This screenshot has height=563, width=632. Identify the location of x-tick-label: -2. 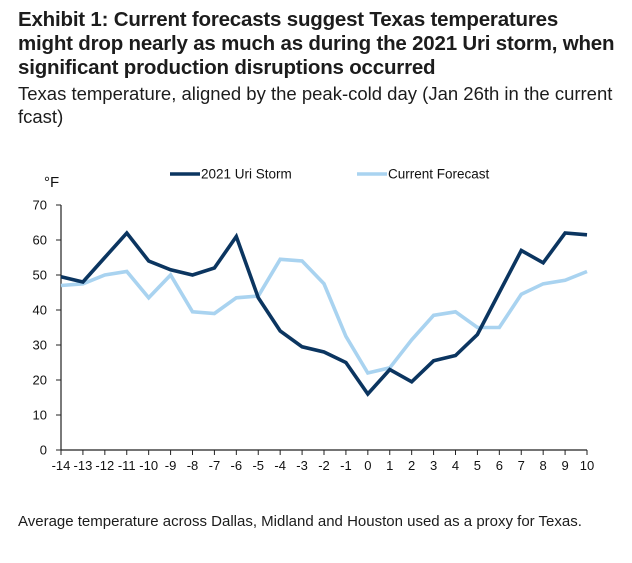
(324, 465).